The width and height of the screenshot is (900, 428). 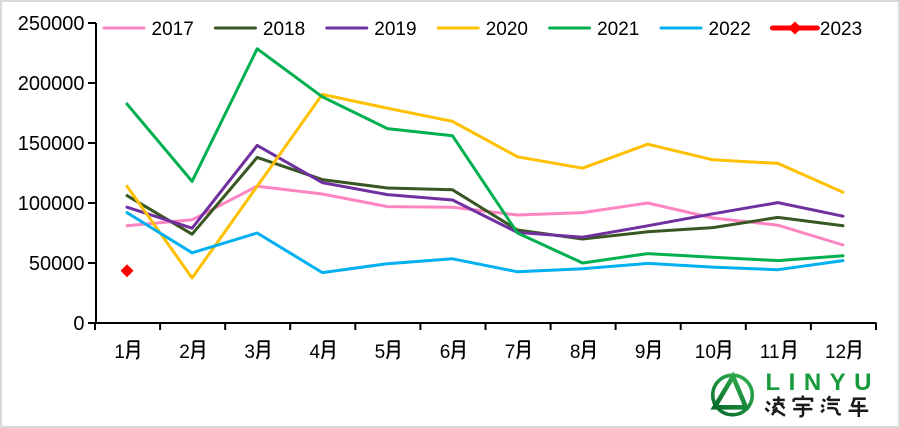 I want to click on svg-text: 50000, so click(x=57, y=264).